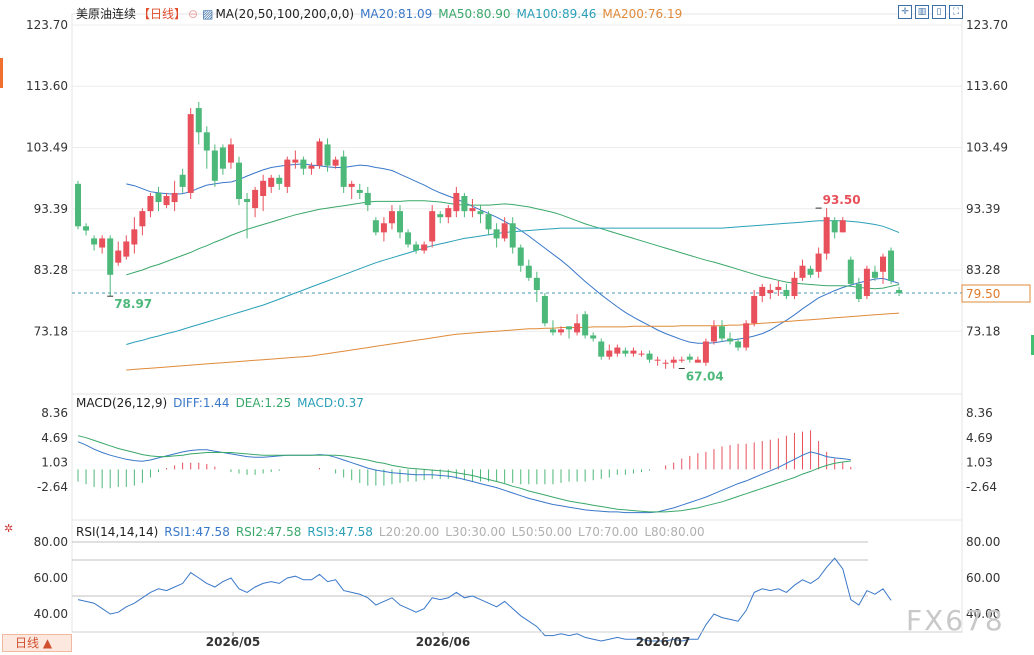  What do you see at coordinates (922, 12) in the screenshot?
I see `bar-chart-icon: ▥` at bounding box center [922, 12].